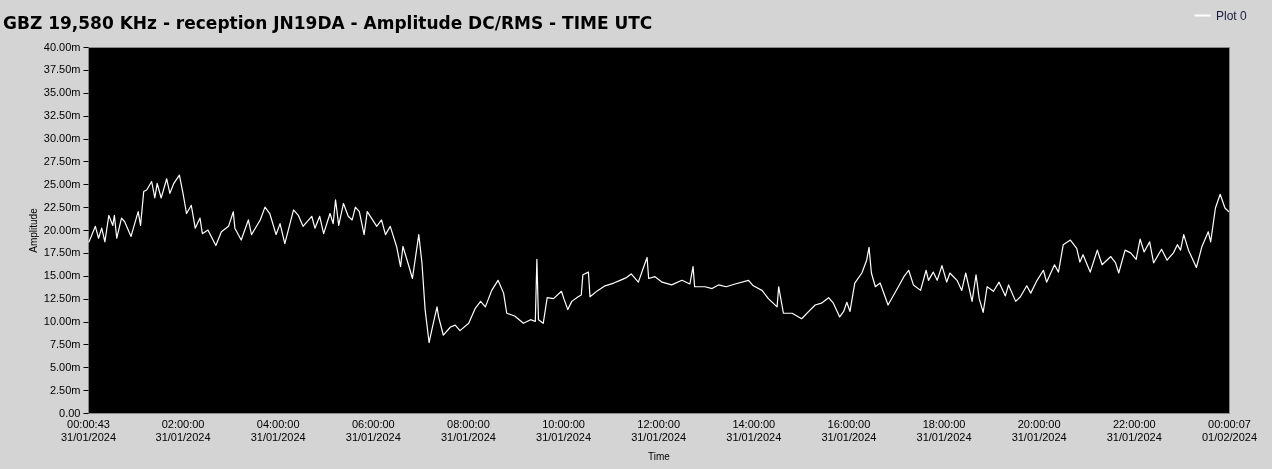 The width and height of the screenshot is (1272, 469). What do you see at coordinates (278, 430) in the screenshot?
I see `x-tick-label: 04:00:00 31/01/2024` at bounding box center [278, 430].